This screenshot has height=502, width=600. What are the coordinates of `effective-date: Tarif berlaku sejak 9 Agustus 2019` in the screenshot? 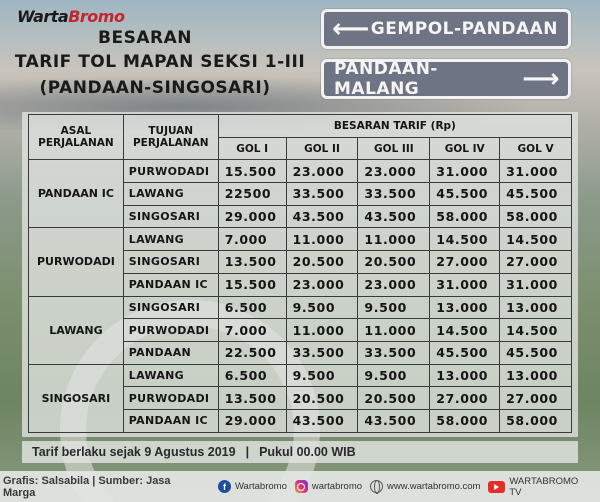 It's located at (134, 452).